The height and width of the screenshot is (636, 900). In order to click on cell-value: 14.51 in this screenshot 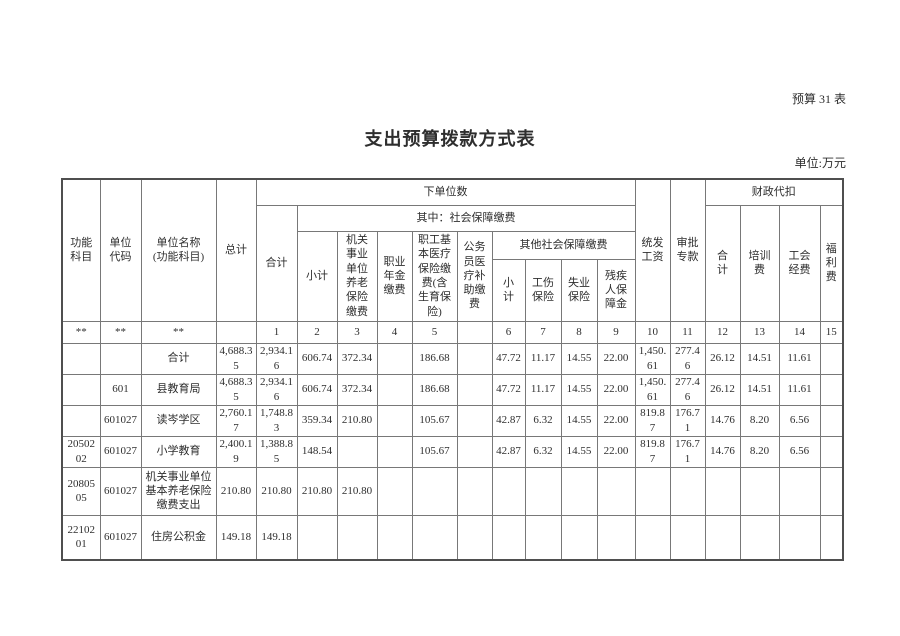, I will do `click(759, 389)`.